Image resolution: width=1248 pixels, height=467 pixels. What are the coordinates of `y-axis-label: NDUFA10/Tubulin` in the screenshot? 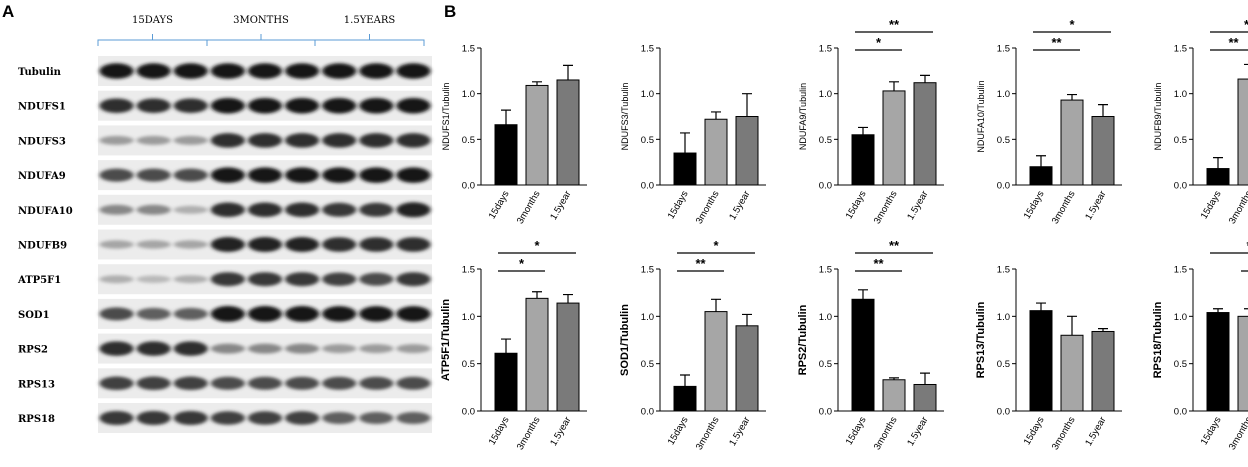 It's located at (981, 116).